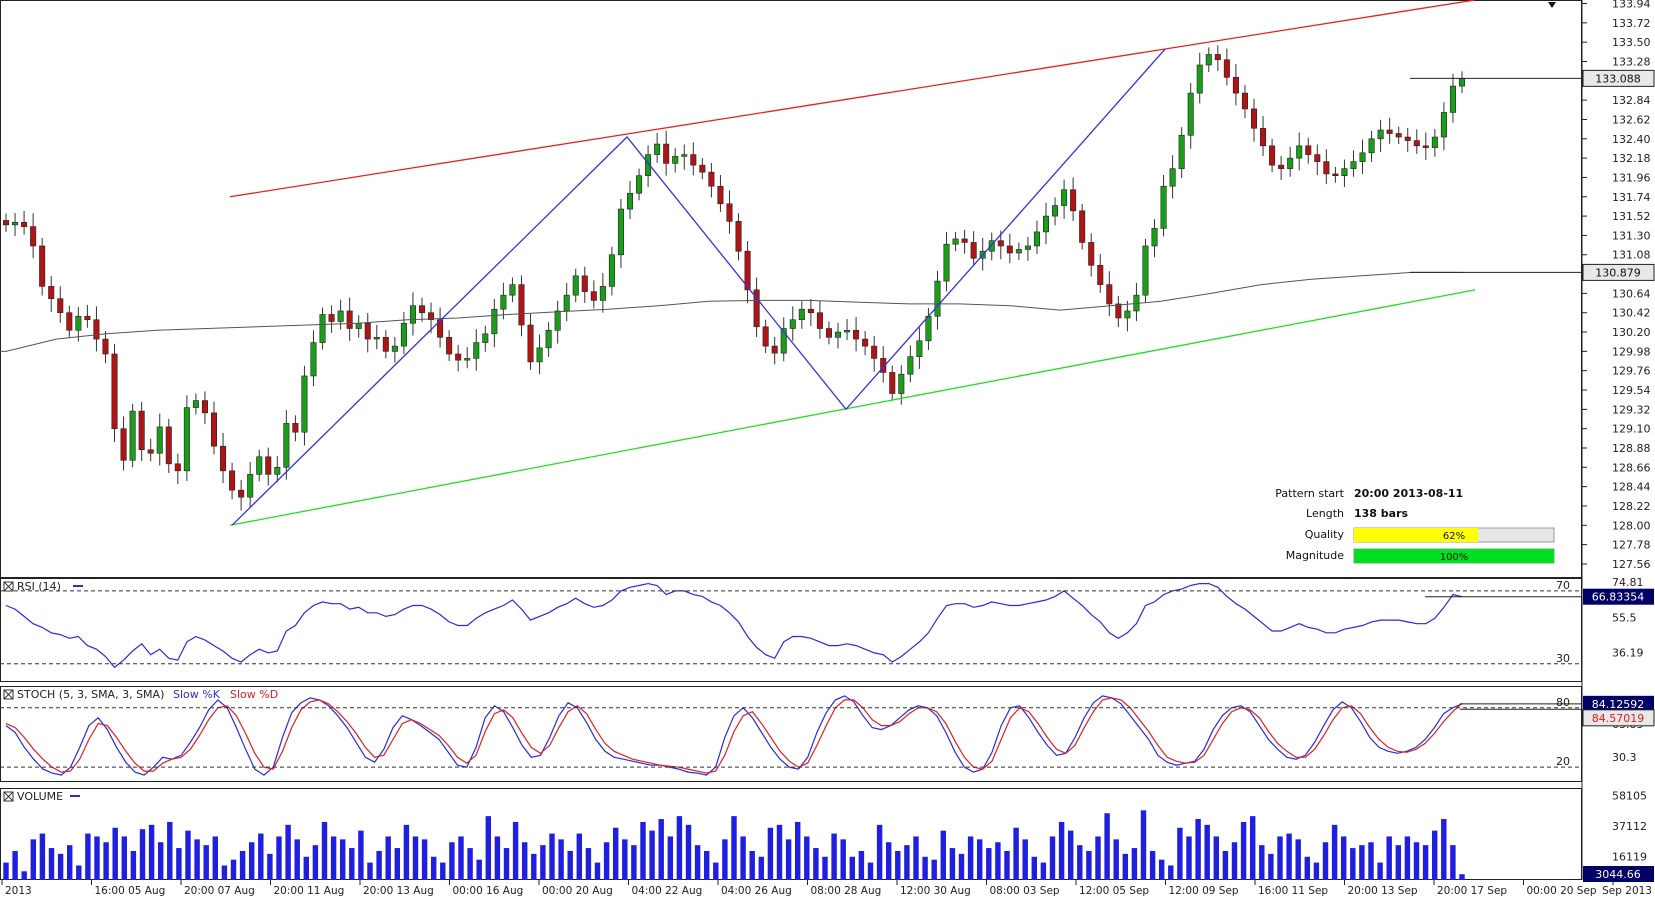 Image resolution: width=1655 pixels, height=901 pixels. What do you see at coordinates (731, 311) in the screenshot?
I see `moving-average-line` at bounding box center [731, 311].